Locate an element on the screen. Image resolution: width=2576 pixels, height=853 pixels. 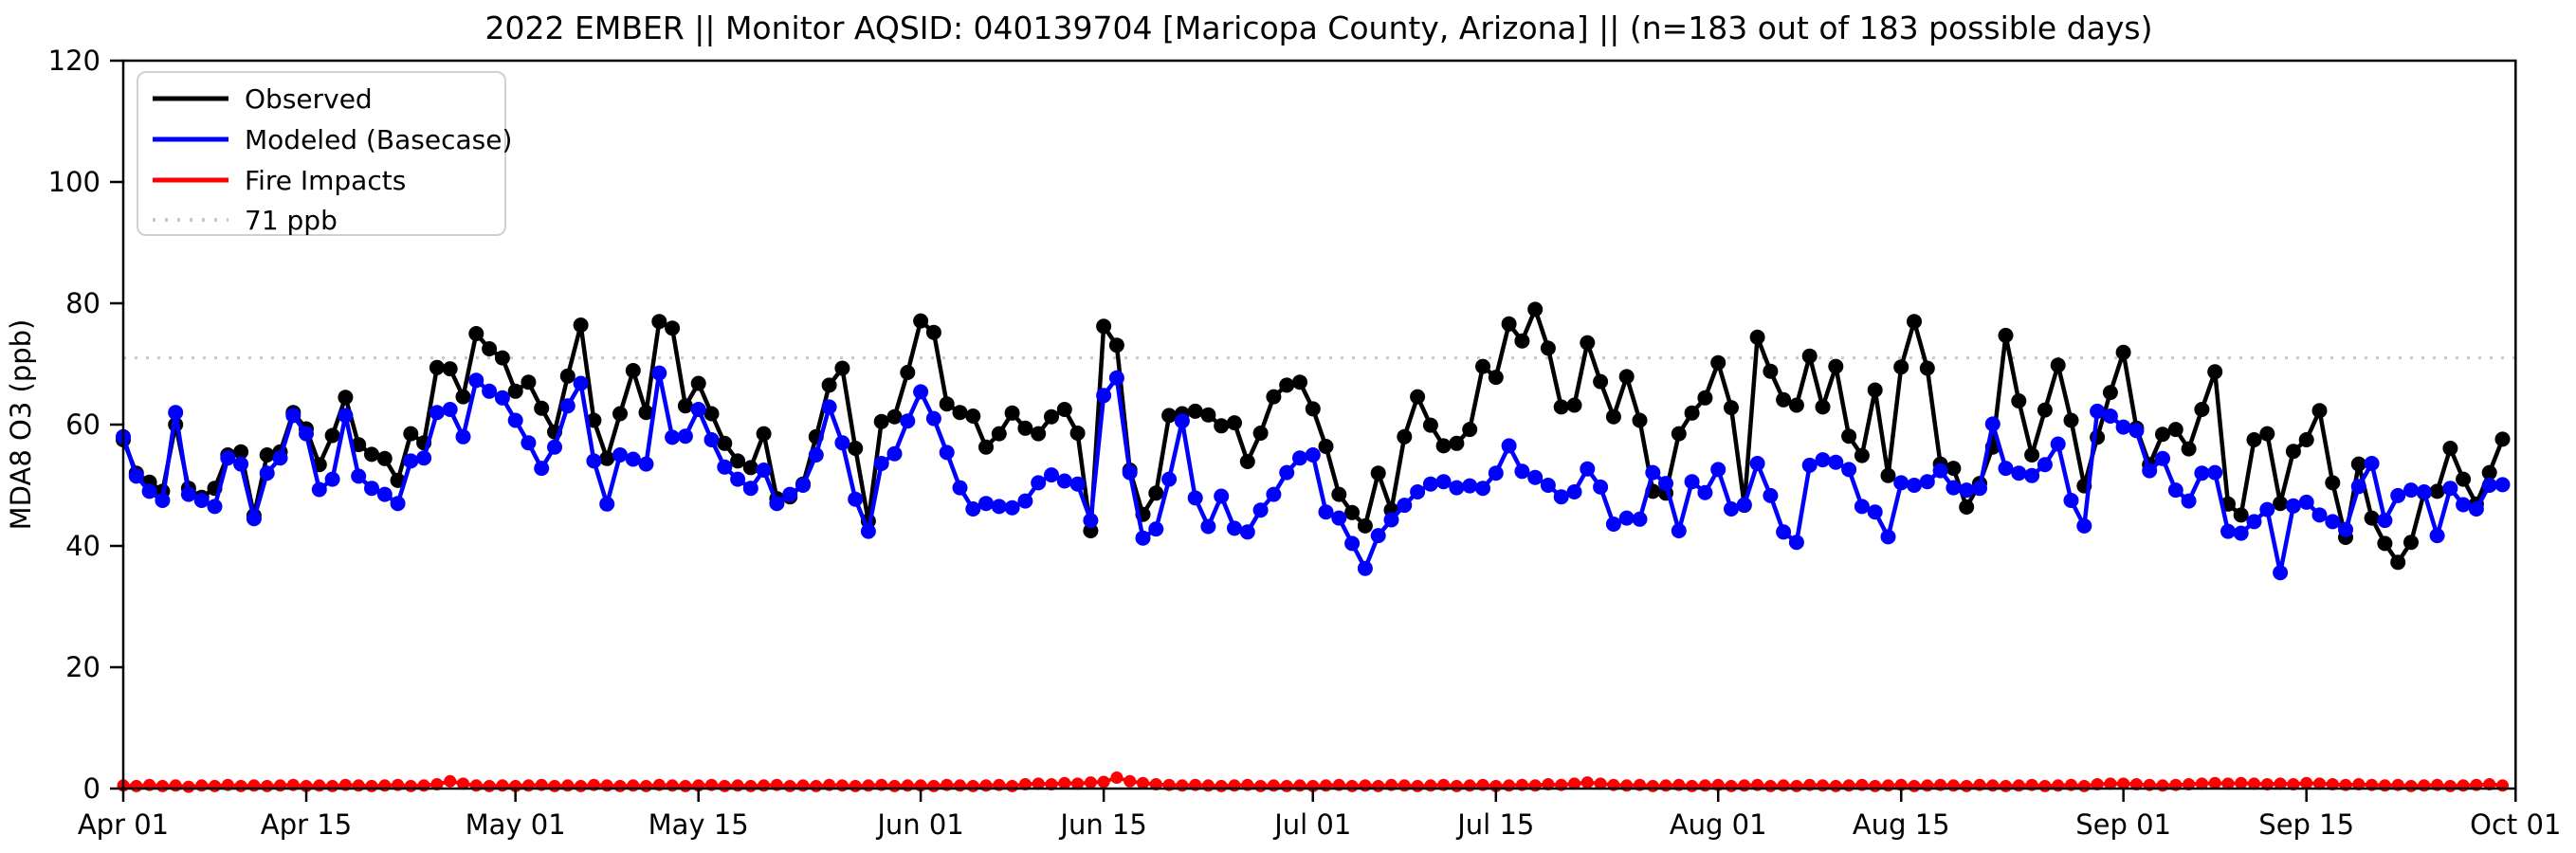
x-tick-label: Aug 15 is located at coordinates (1901, 824).